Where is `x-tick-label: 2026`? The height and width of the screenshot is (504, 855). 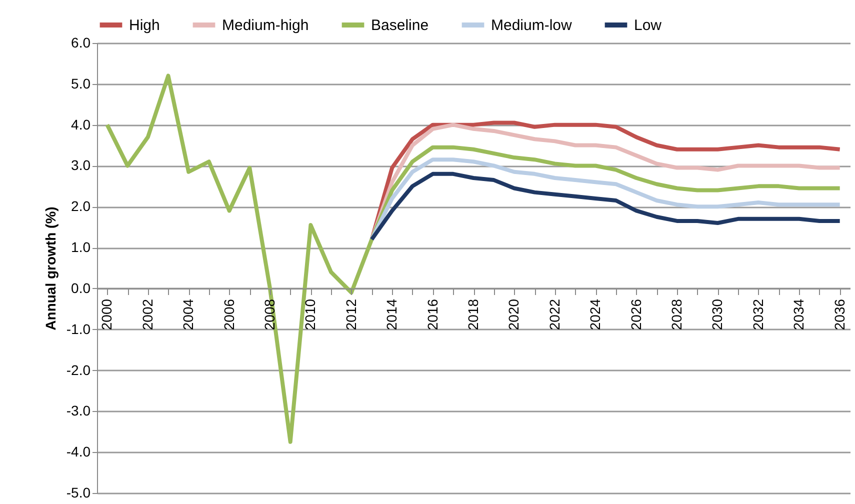 x-tick-label: 2026 is located at coordinates (636, 314).